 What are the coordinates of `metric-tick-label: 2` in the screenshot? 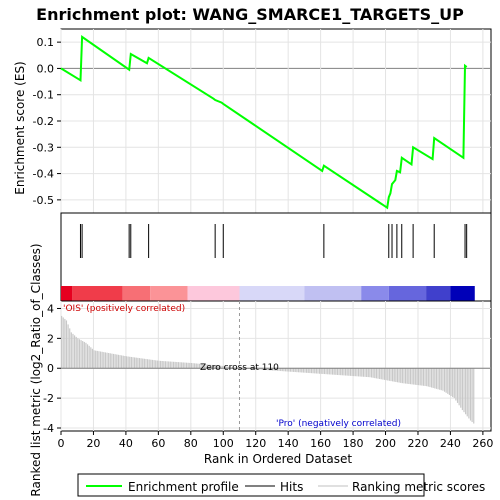 It's located at (50, 338).